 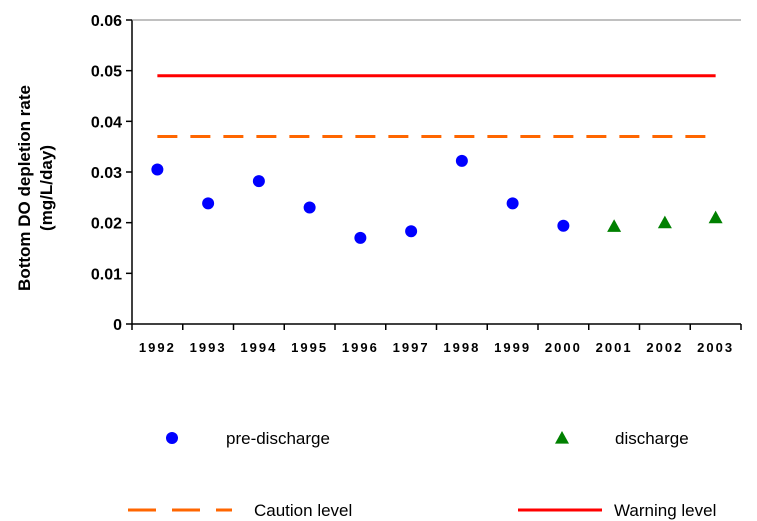 What do you see at coordinates (278, 438) in the screenshot?
I see `legend-pre-discharge-label: pre-discharge` at bounding box center [278, 438].